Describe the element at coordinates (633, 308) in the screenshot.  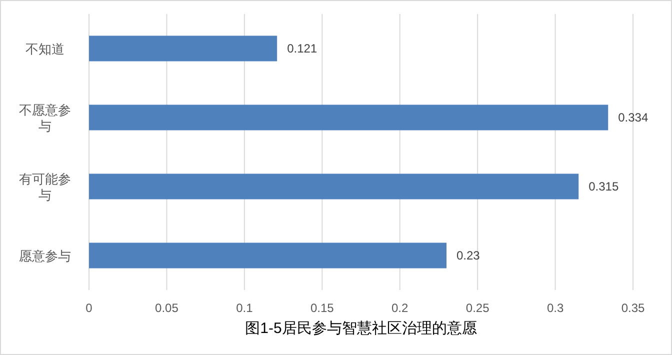
I see `x-tick-label: 0.35` at that location.